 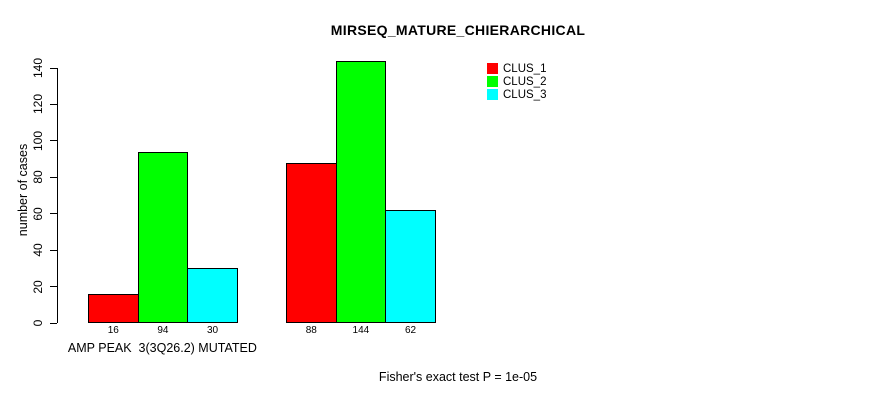 I want to click on bar-clus_1-group2, so click(x=311, y=242).